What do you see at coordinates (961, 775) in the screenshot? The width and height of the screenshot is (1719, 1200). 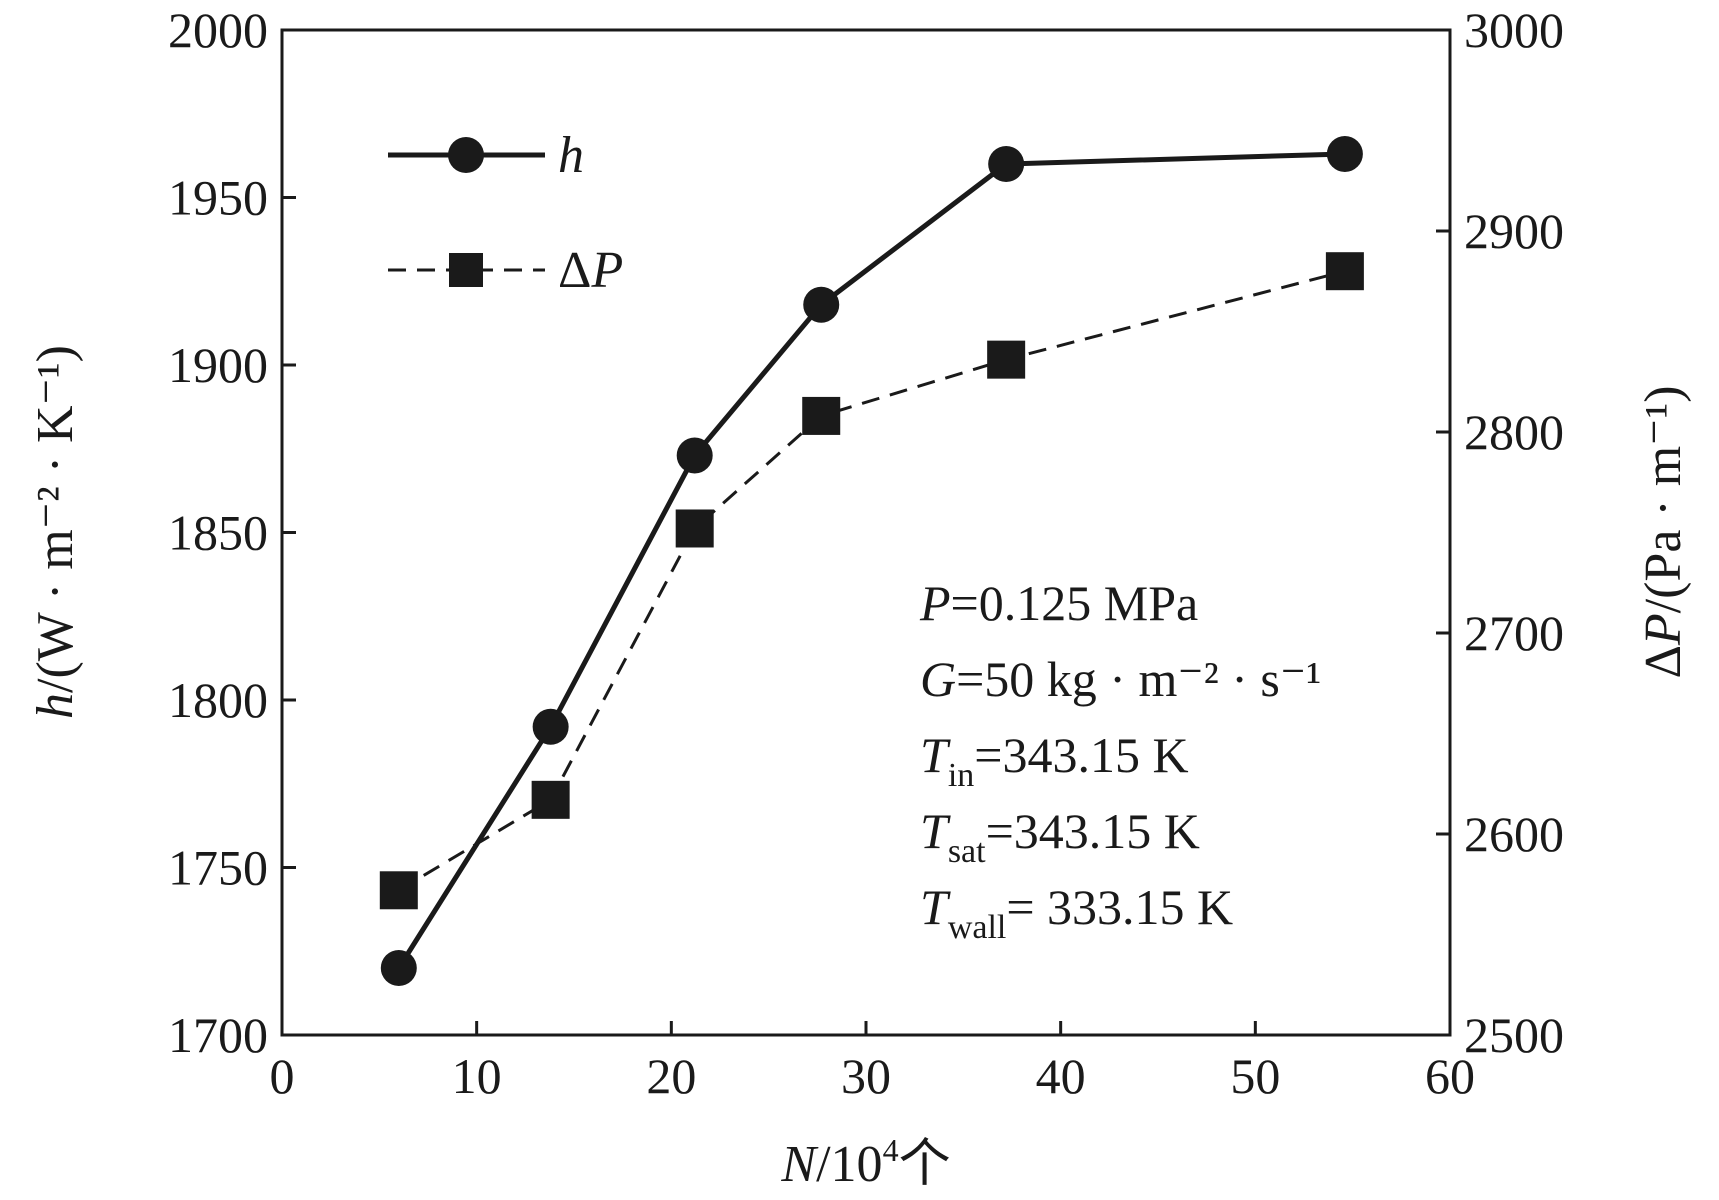 I see `annotation-sub: in` at bounding box center [961, 775].